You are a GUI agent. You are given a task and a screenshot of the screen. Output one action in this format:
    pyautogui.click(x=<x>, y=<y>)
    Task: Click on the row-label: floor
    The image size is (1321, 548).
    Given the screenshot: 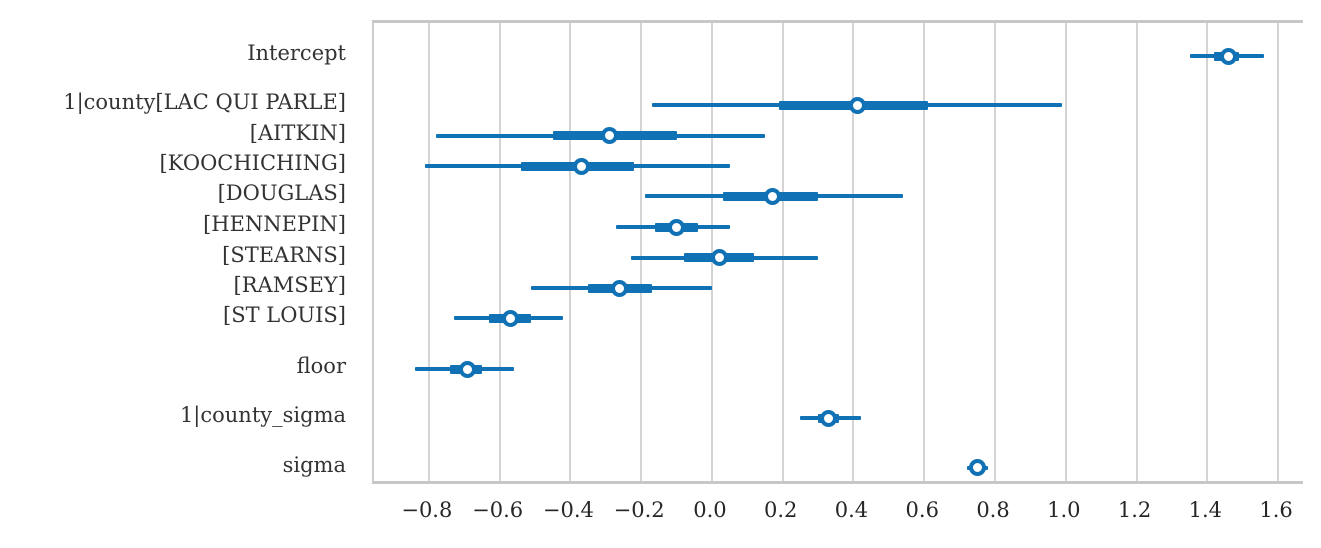 What is the action you would take?
    pyautogui.click(x=321, y=366)
    